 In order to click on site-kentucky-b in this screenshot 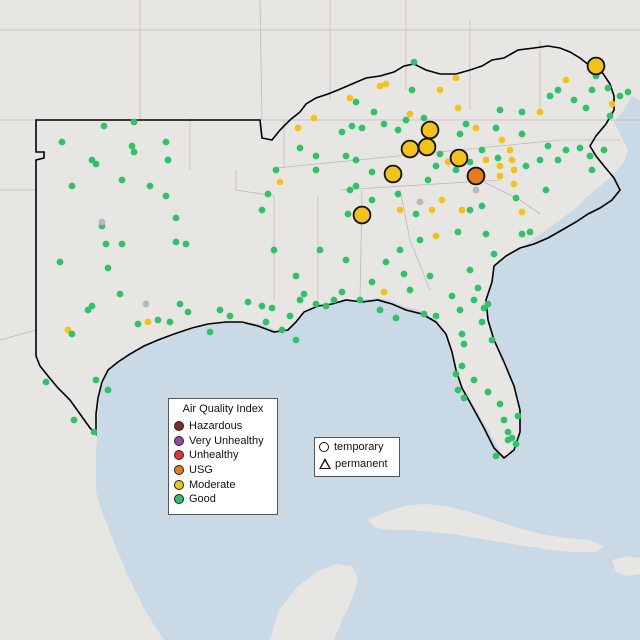, I will do `click(410, 149)`.